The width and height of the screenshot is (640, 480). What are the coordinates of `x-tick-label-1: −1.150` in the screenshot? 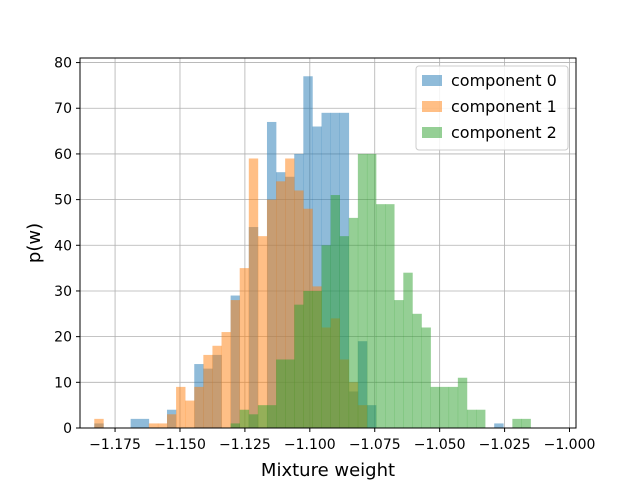 It's located at (180, 445).